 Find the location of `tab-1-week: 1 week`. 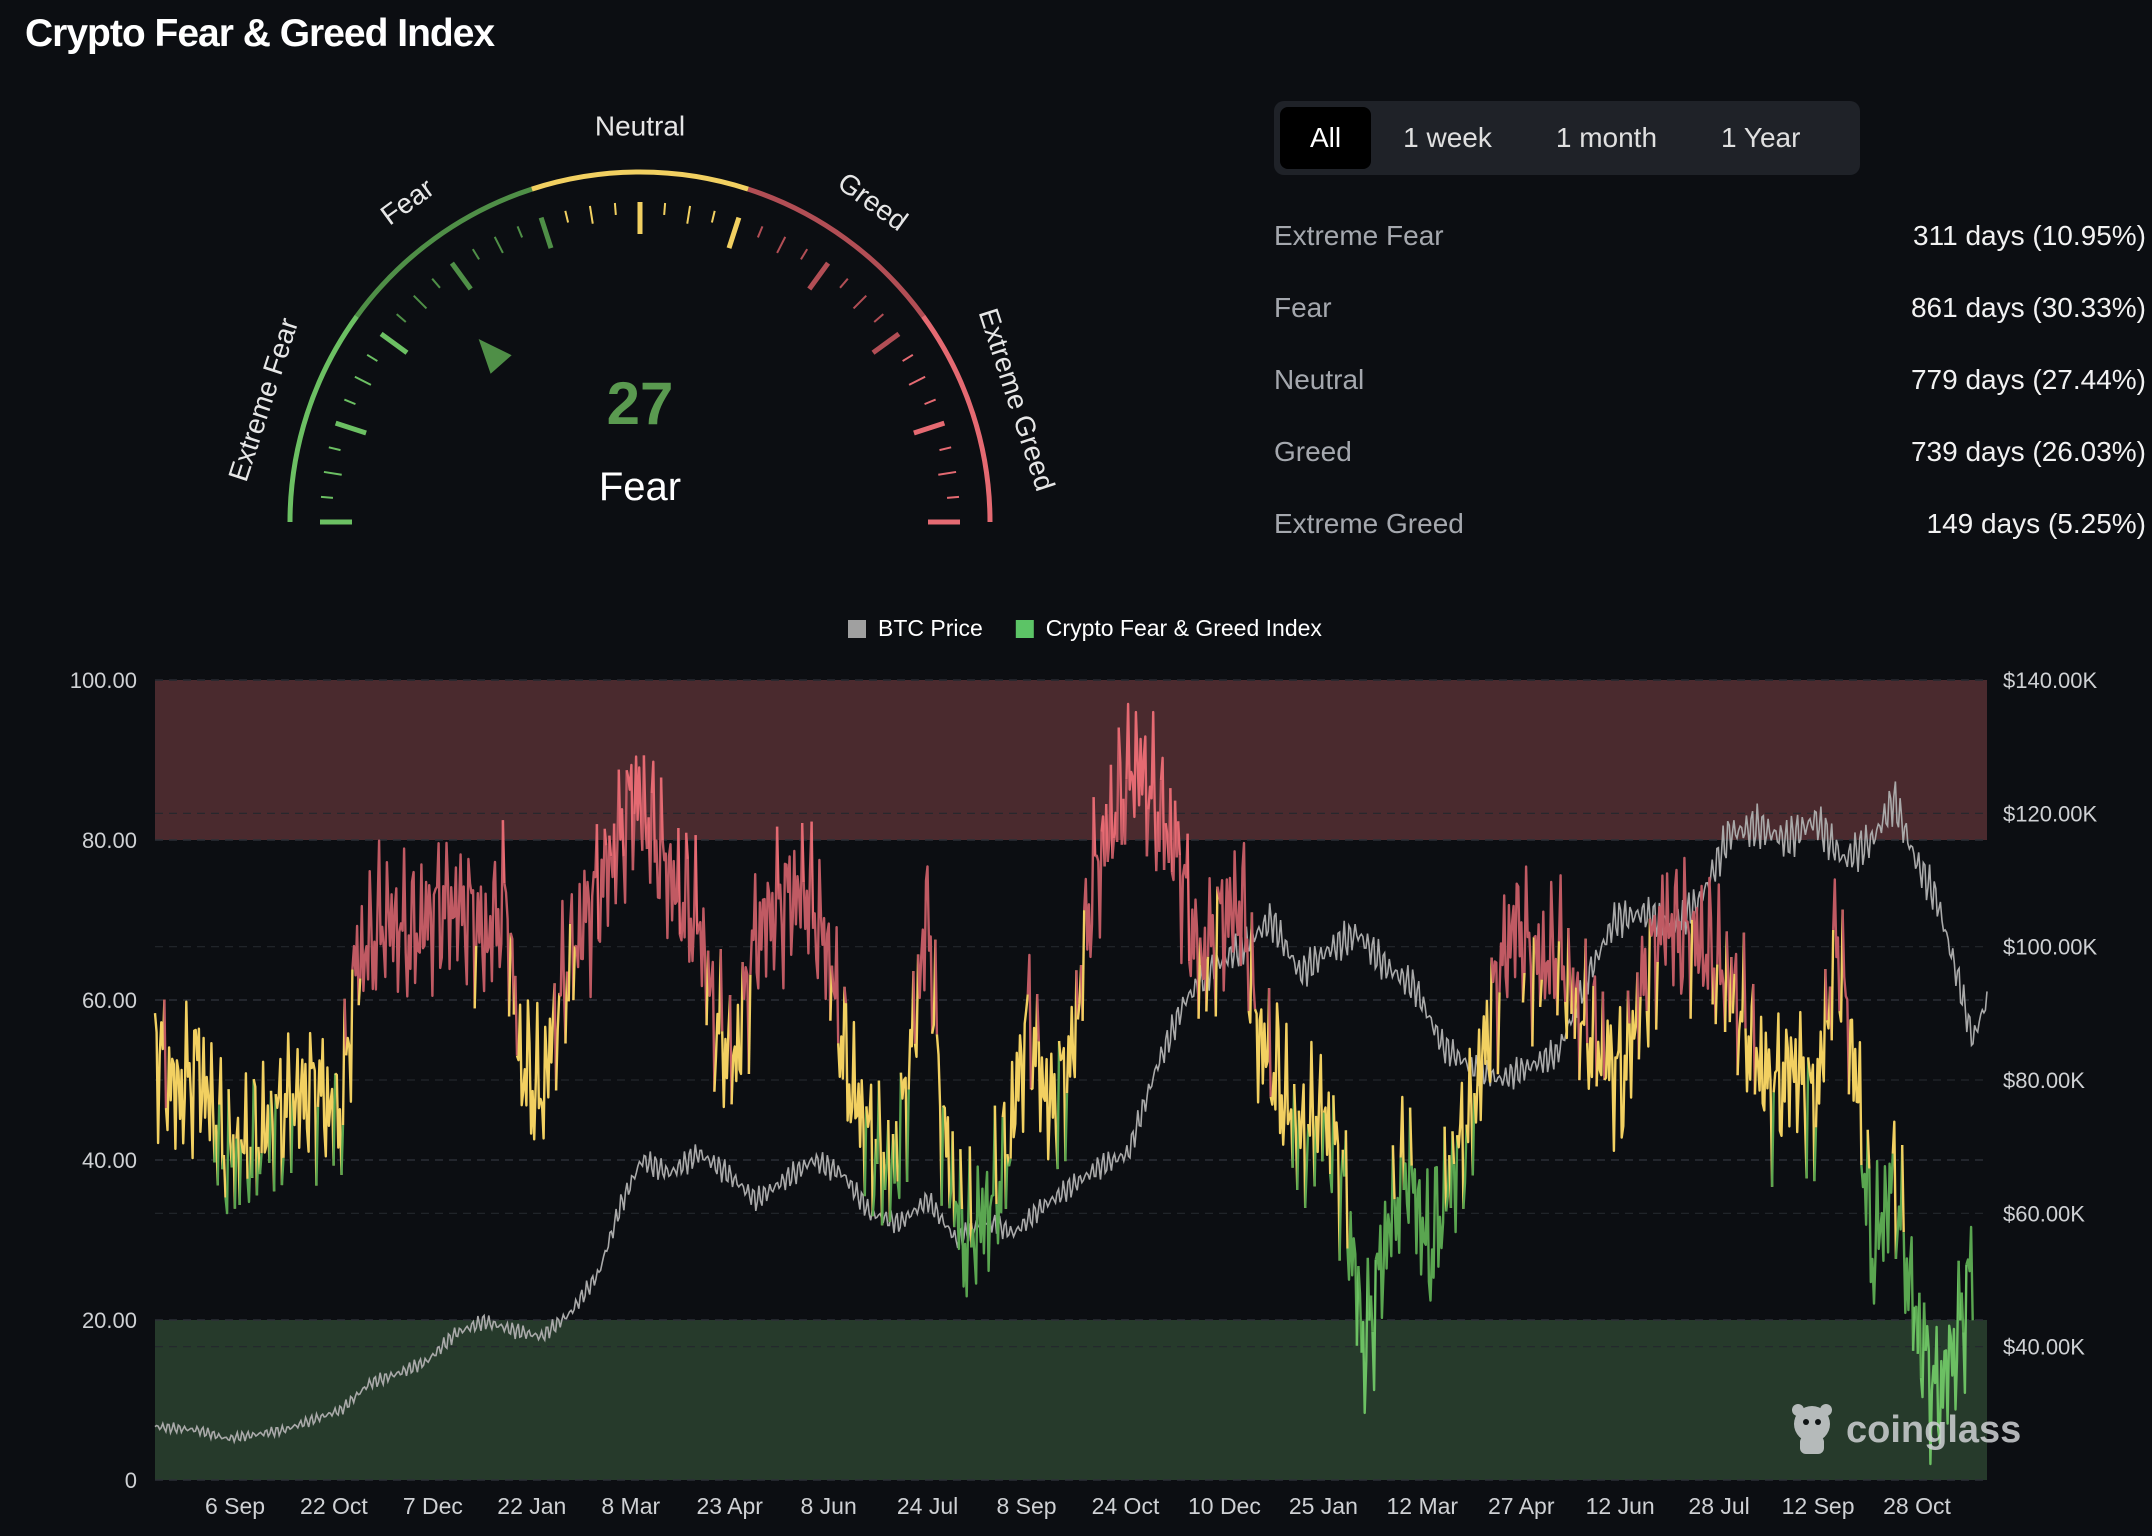

tab-1-week: 1 week is located at coordinates (1447, 137).